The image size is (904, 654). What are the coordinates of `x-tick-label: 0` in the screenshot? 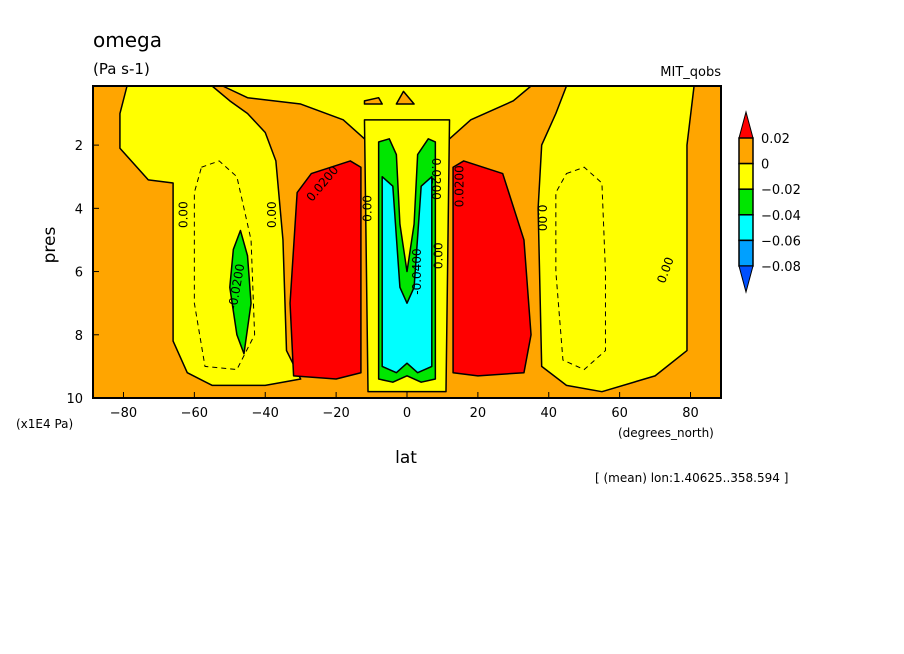 It's located at (407, 413).